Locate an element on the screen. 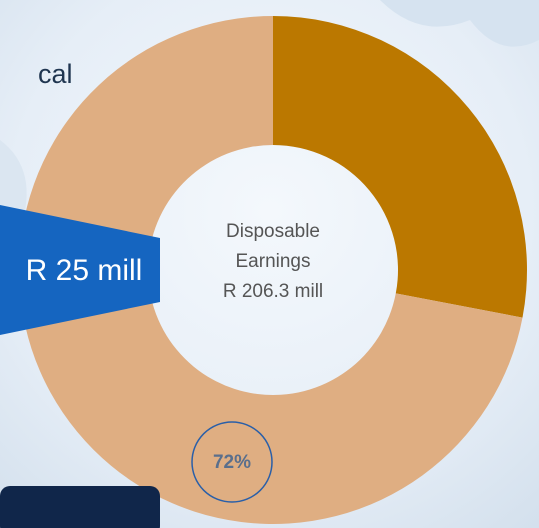 The height and width of the screenshot is (528, 539). annotation: cal is located at coordinates (55, 74).